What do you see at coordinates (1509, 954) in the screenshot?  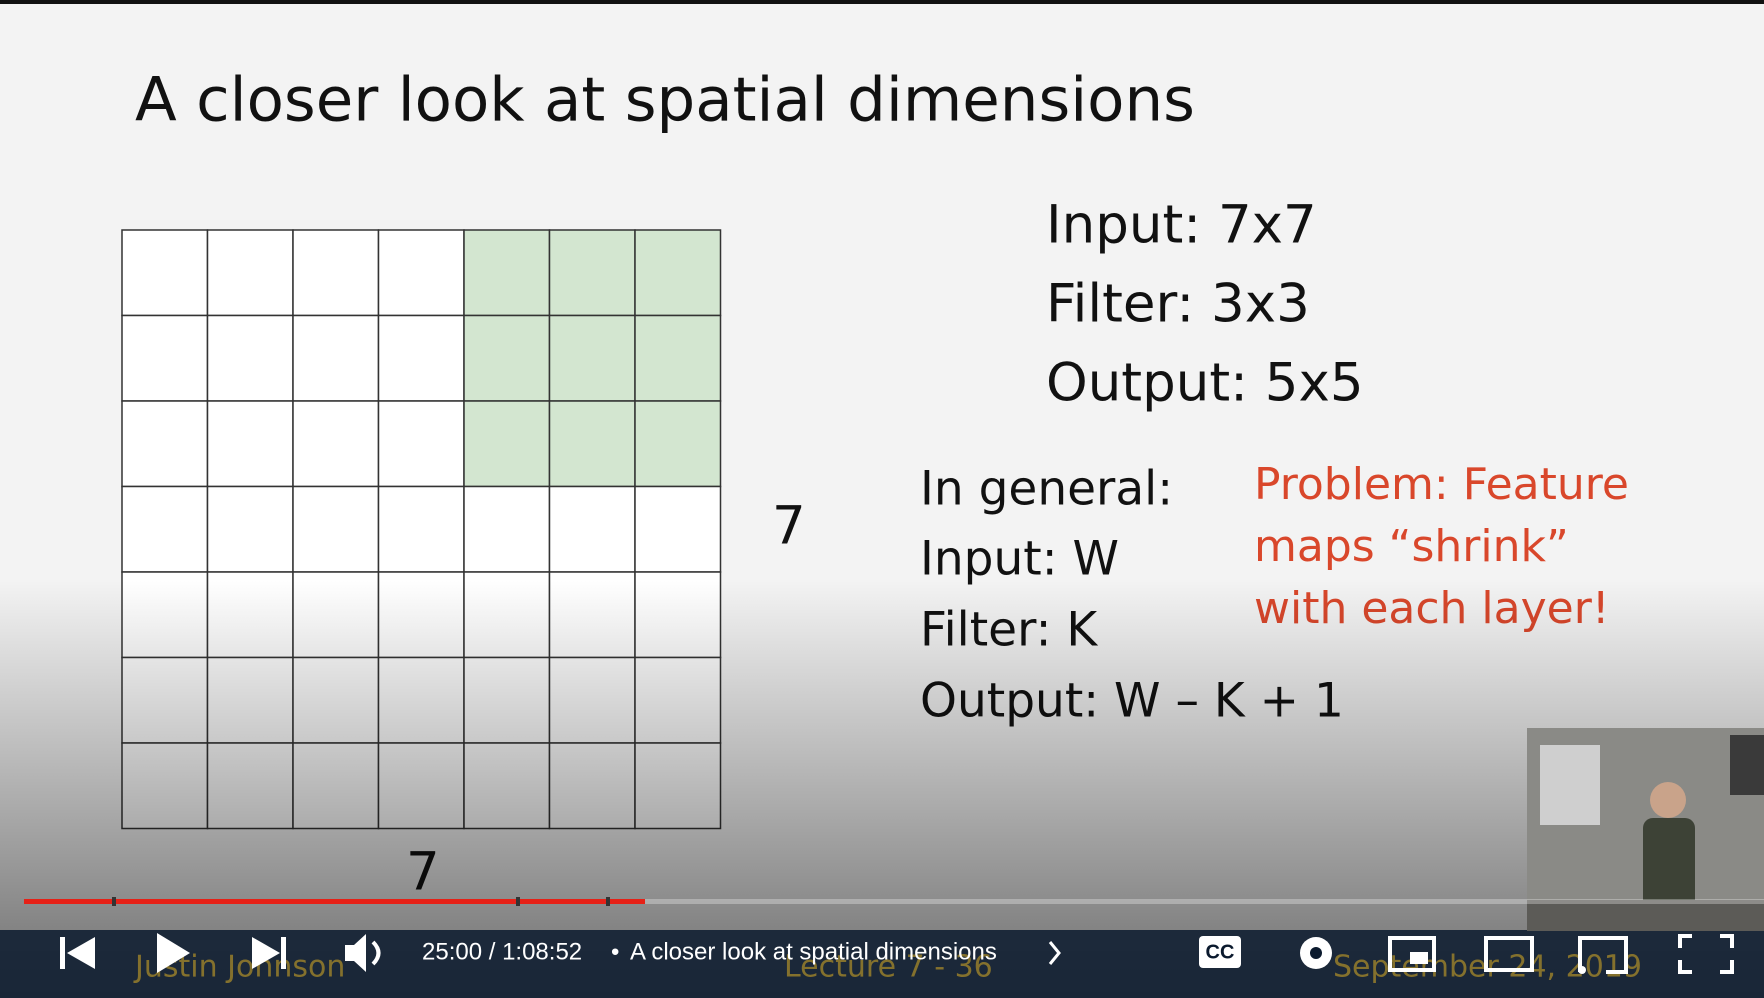 I see `theater-button` at bounding box center [1509, 954].